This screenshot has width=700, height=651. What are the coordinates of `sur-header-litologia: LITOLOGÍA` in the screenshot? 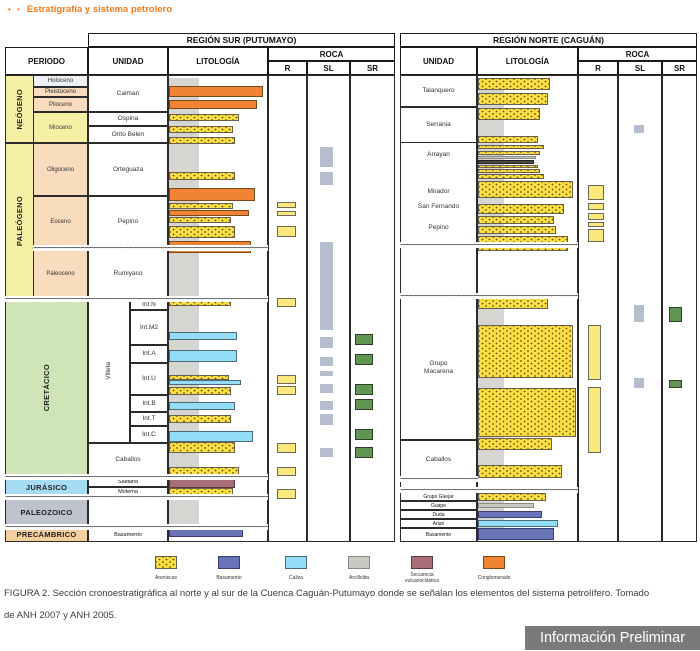 It's located at (218, 61).